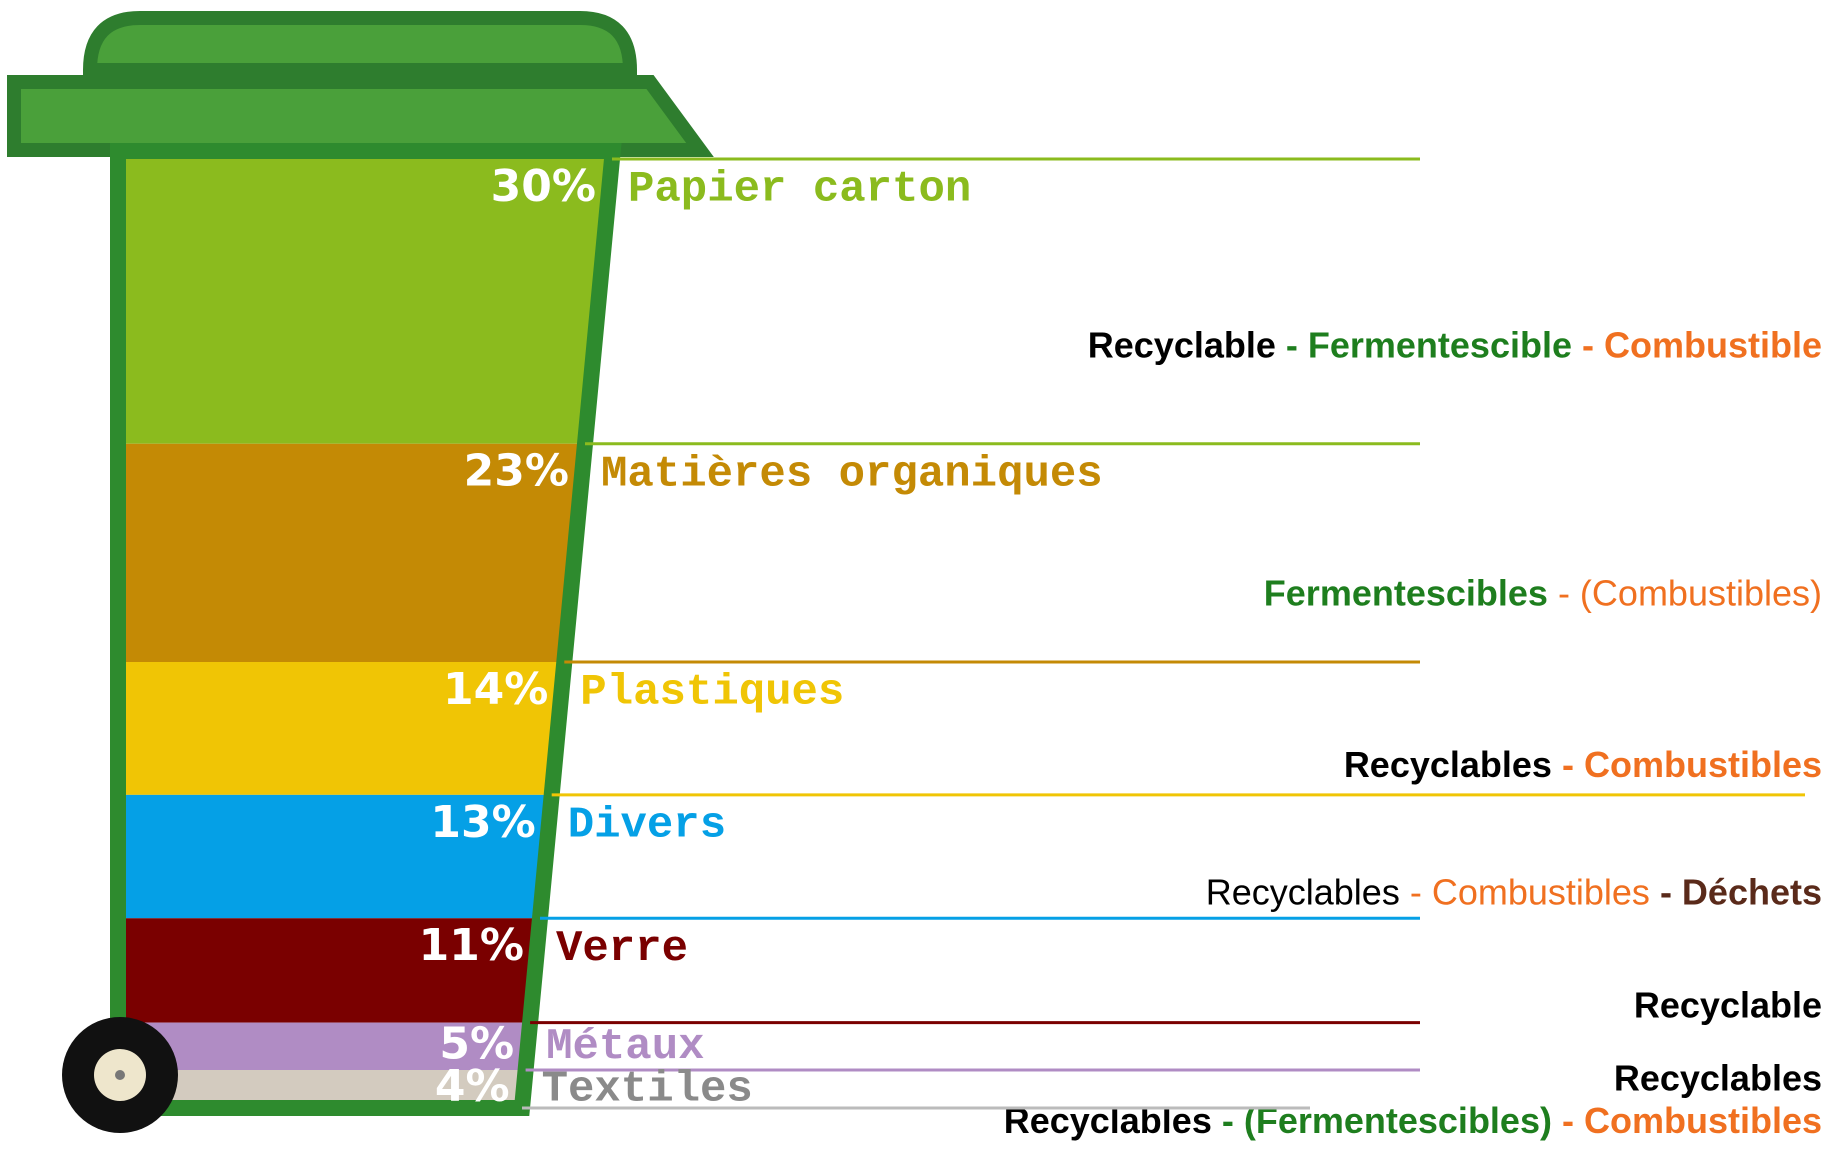 The image size is (1848, 1175). What do you see at coordinates (852, 474) in the screenshot?
I see `category-label: Matières organiques` at bounding box center [852, 474].